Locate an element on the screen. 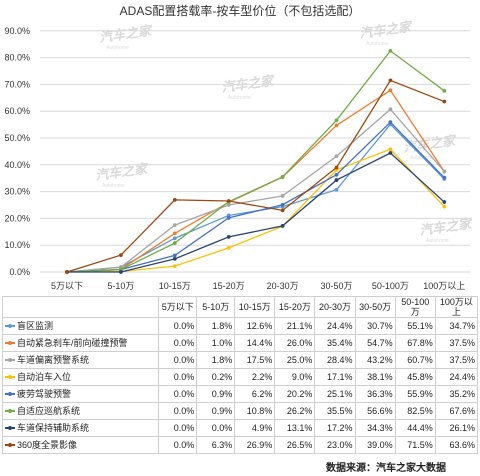  table-cell-value: 82.5% is located at coordinates (415, 411).